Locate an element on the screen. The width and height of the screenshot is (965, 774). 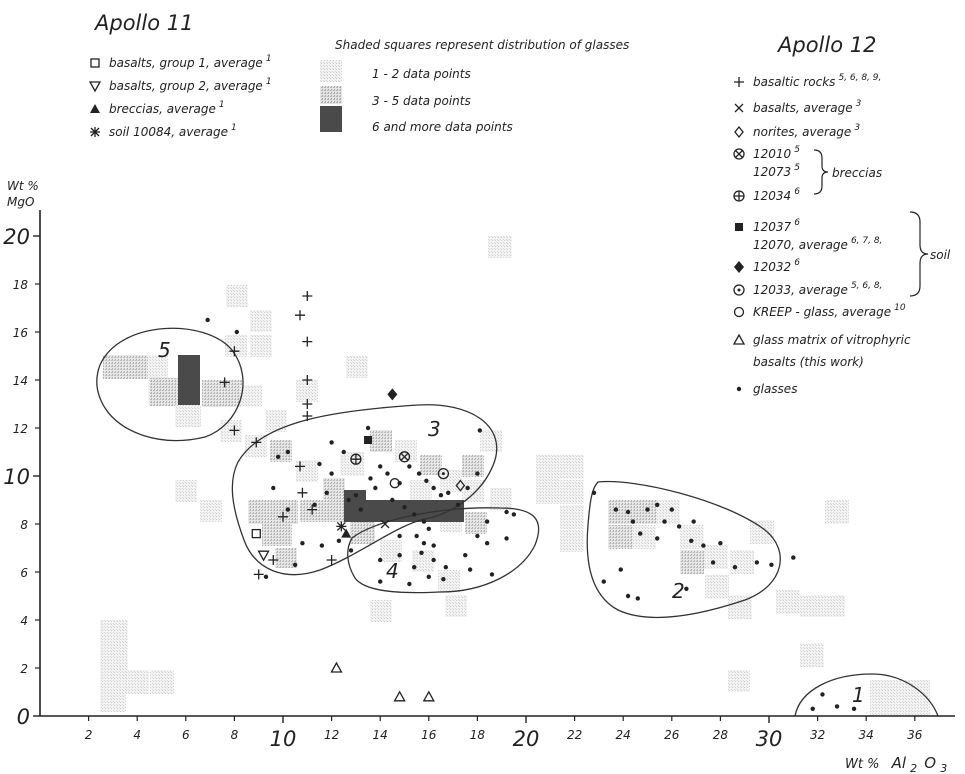
legend-item-text: 12032 is located at coordinates (772, 267).